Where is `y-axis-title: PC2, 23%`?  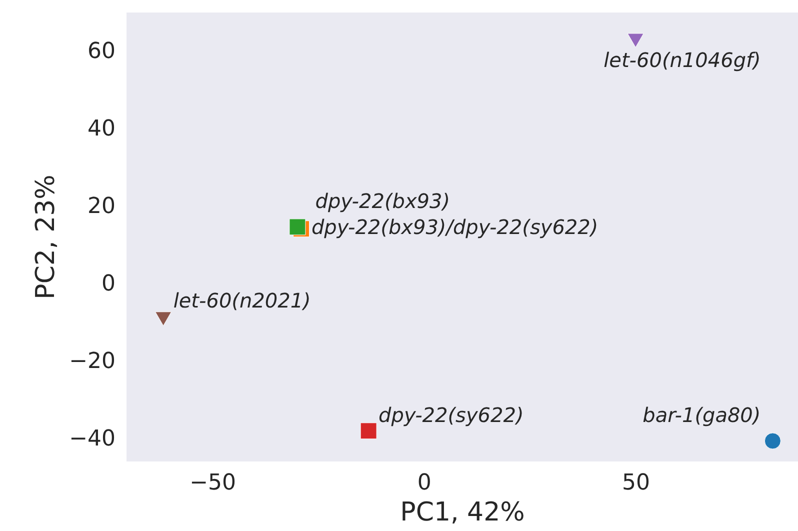
y-axis-title: PC2, 23% is located at coordinates (46, 237).